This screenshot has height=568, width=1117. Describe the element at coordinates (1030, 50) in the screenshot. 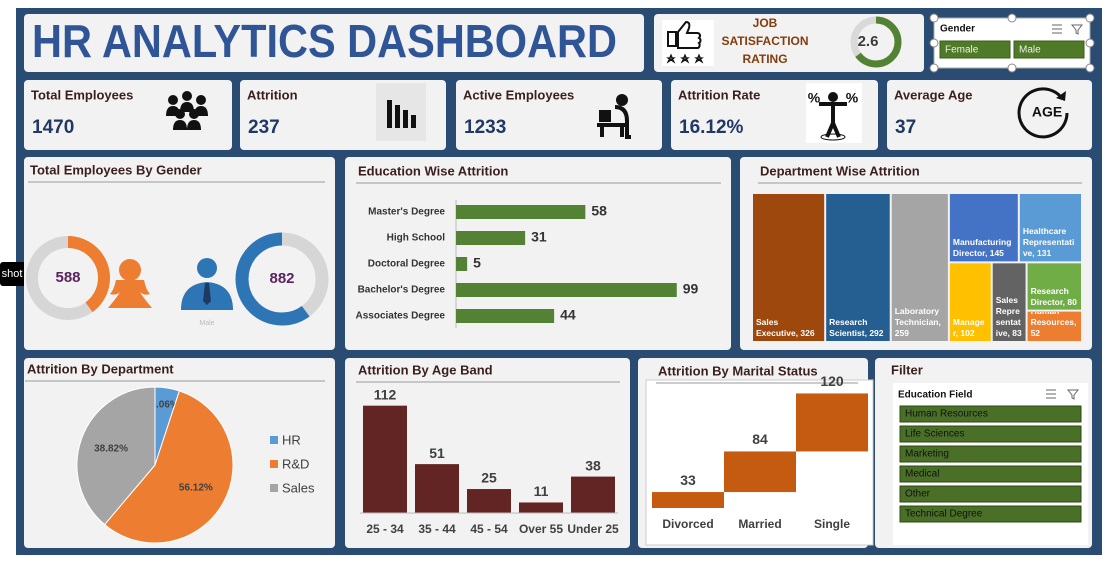

I see `slicer-item-label: Male` at that location.